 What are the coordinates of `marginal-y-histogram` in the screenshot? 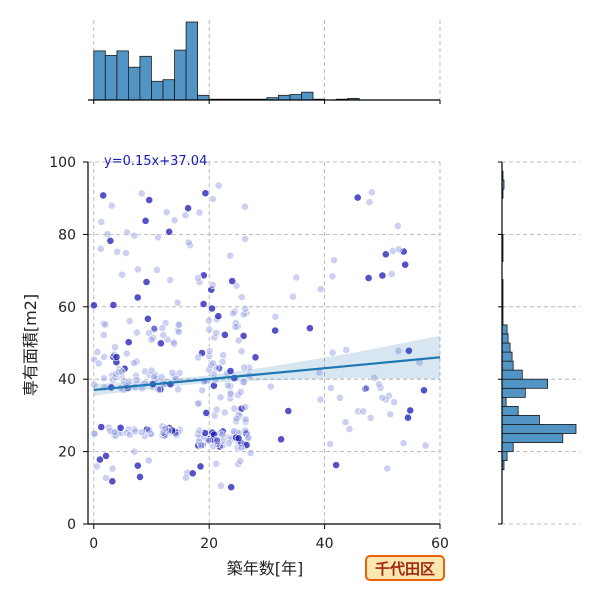 It's located at (537, 343).